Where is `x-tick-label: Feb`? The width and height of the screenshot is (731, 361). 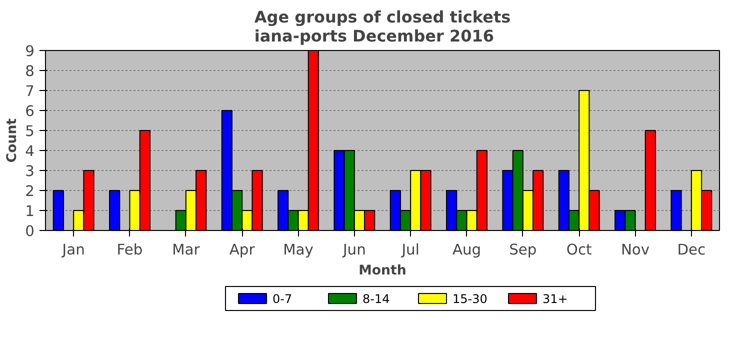
x-tick-label: Feb is located at coordinates (129, 250).